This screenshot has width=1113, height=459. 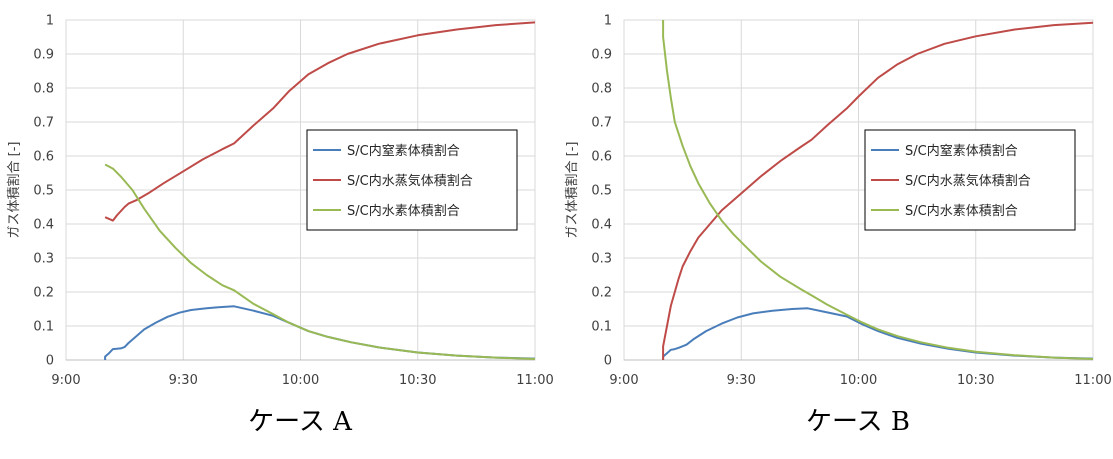 I want to click on chart-caption: ケース B, so click(x=858, y=422).